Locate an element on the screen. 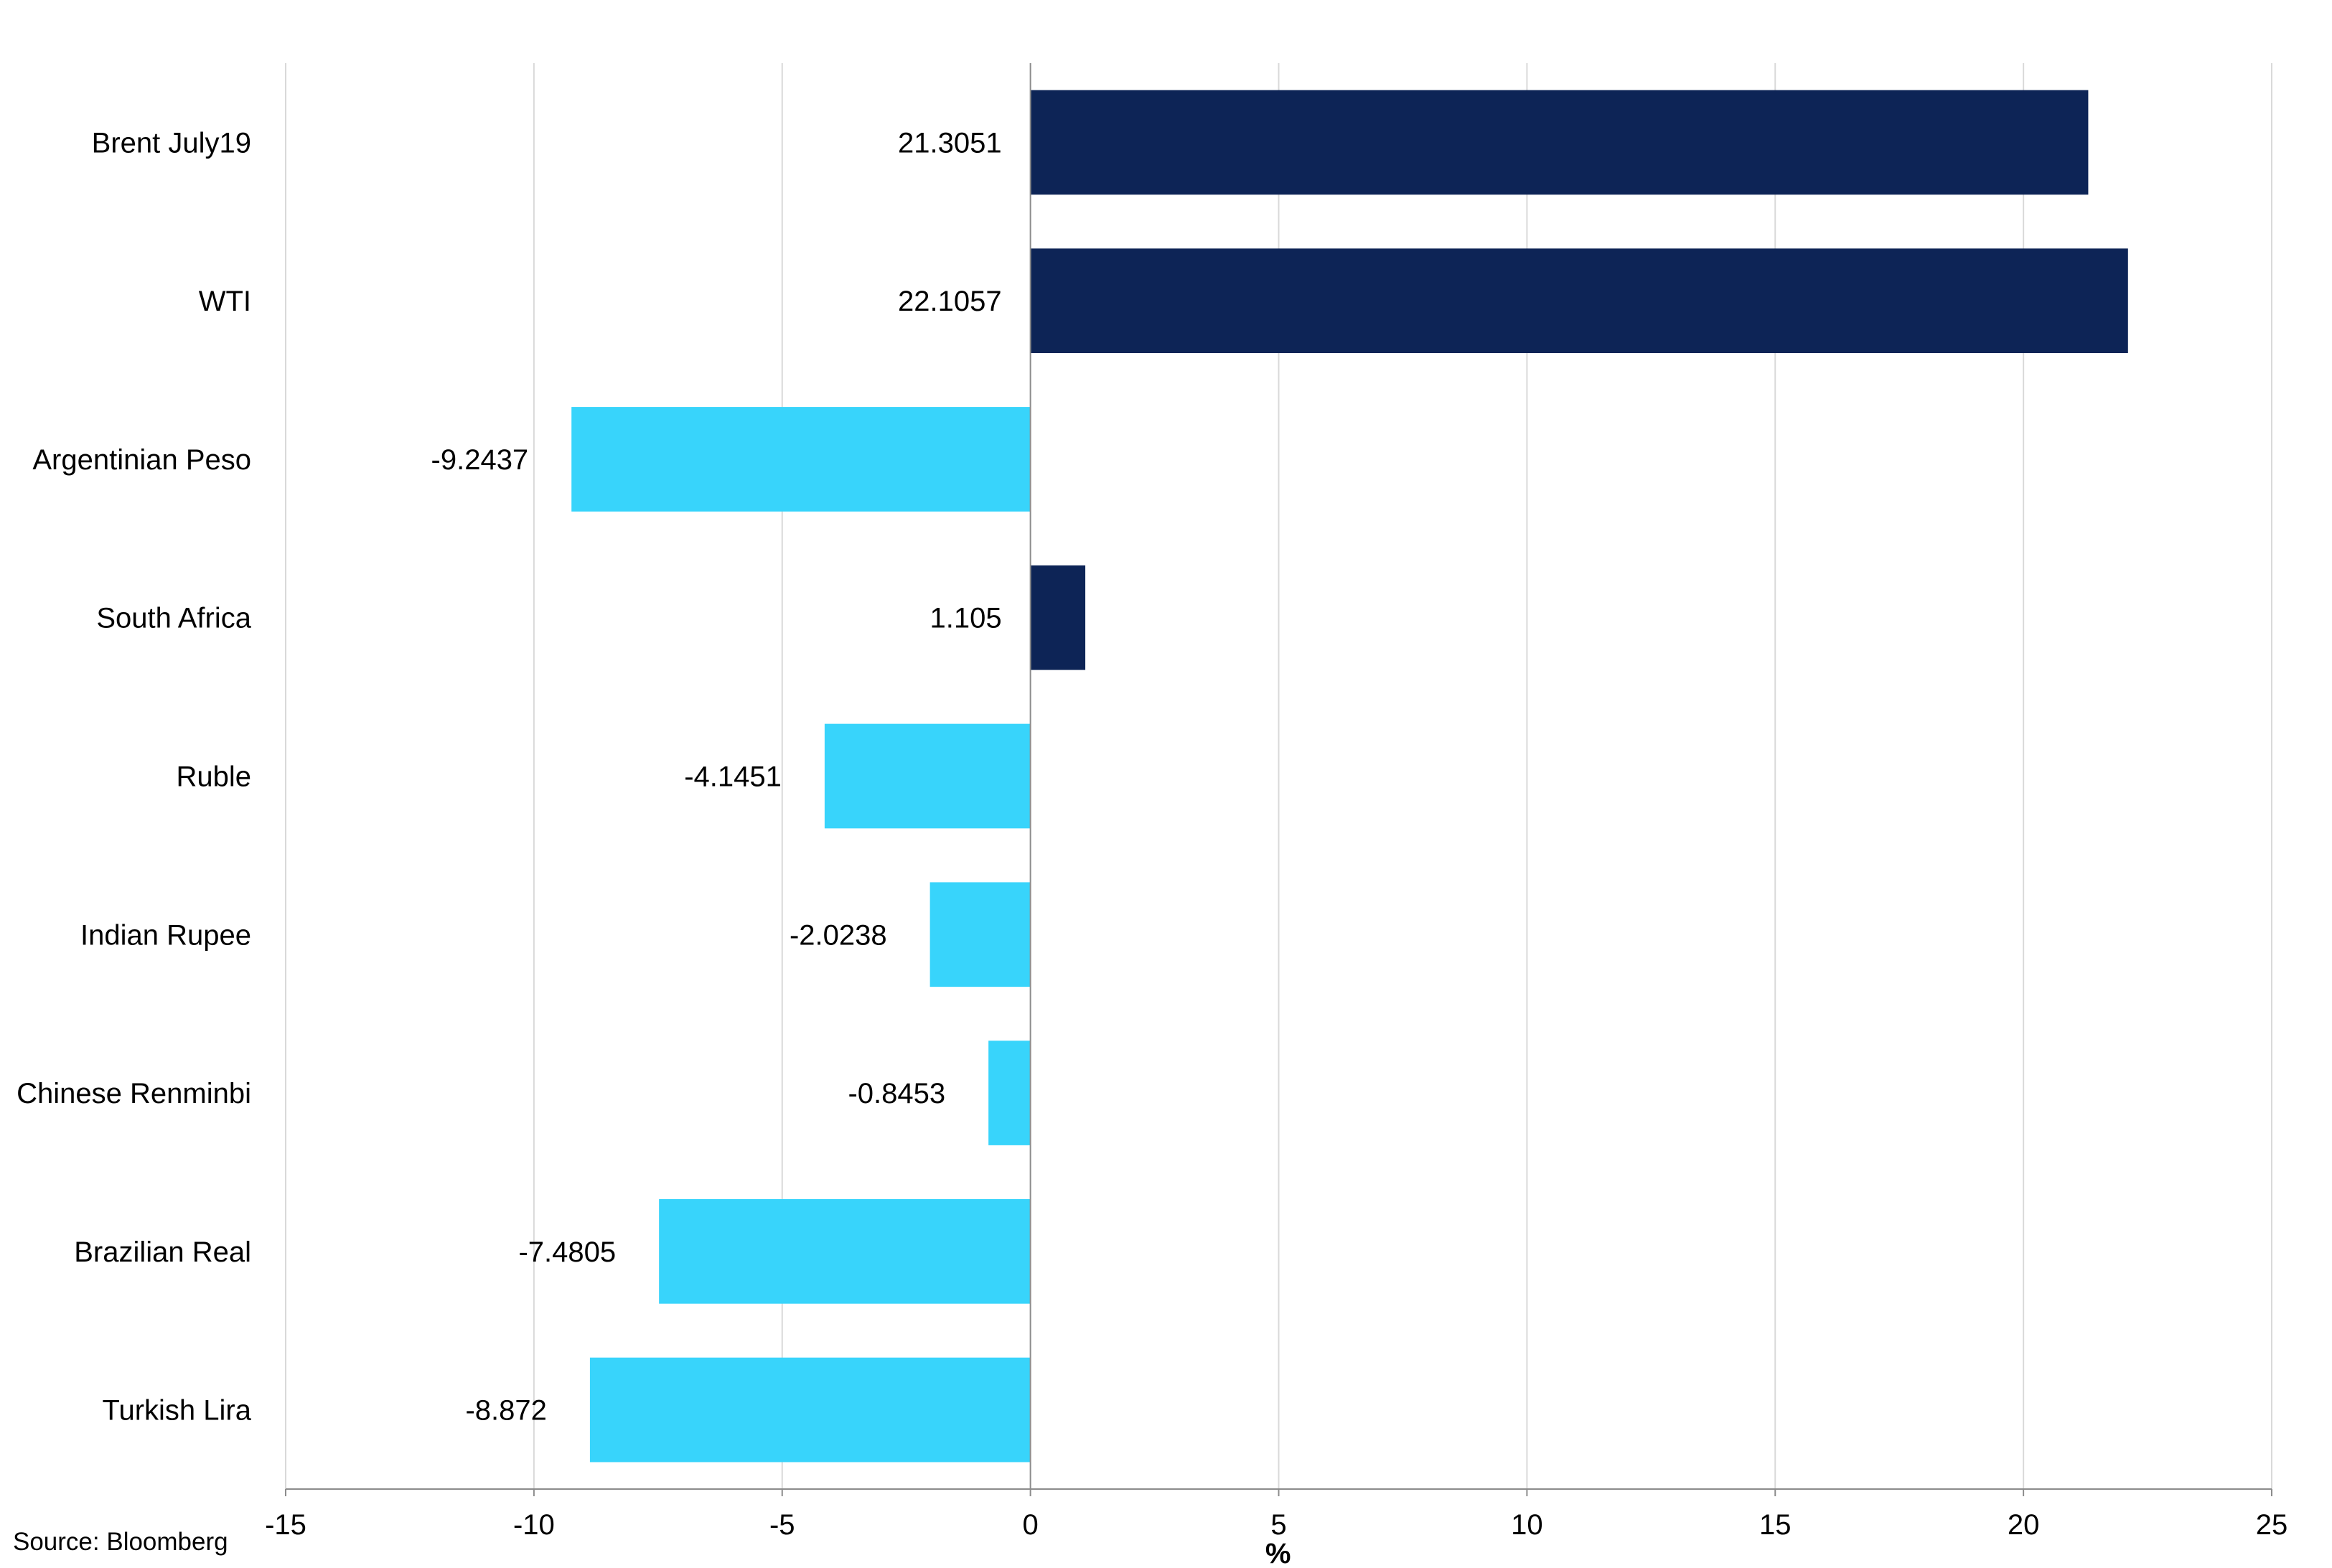 Image resolution: width=2332 pixels, height=1568 pixels. bar-indian-rupee is located at coordinates (980, 934).